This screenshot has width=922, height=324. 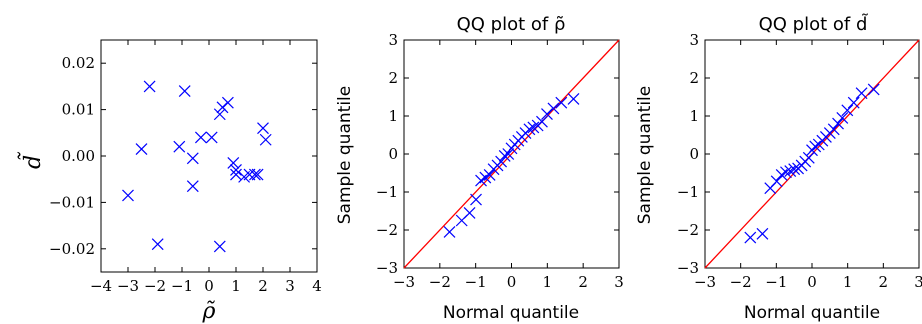 I want to click on y-tick-label: 0.00, so click(x=78, y=156).